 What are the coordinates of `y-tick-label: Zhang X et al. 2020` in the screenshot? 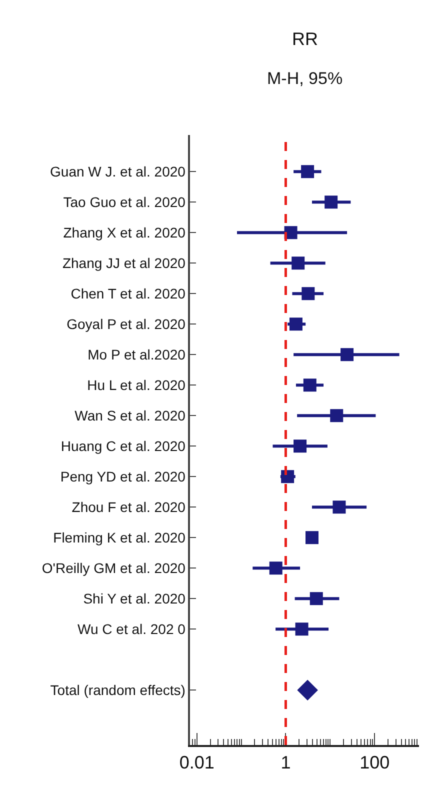 It's located at (124, 232).